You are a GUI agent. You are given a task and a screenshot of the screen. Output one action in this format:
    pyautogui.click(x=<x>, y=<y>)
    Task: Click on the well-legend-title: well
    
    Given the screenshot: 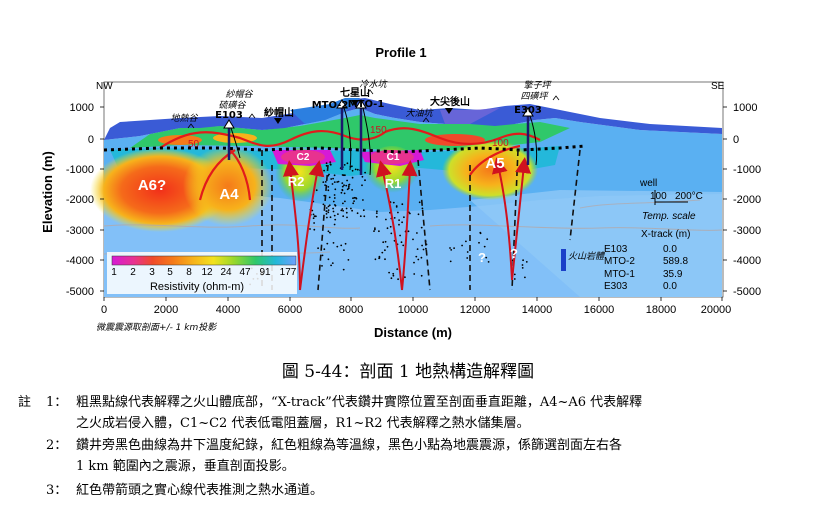 What is the action you would take?
    pyautogui.click(x=648, y=183)
    